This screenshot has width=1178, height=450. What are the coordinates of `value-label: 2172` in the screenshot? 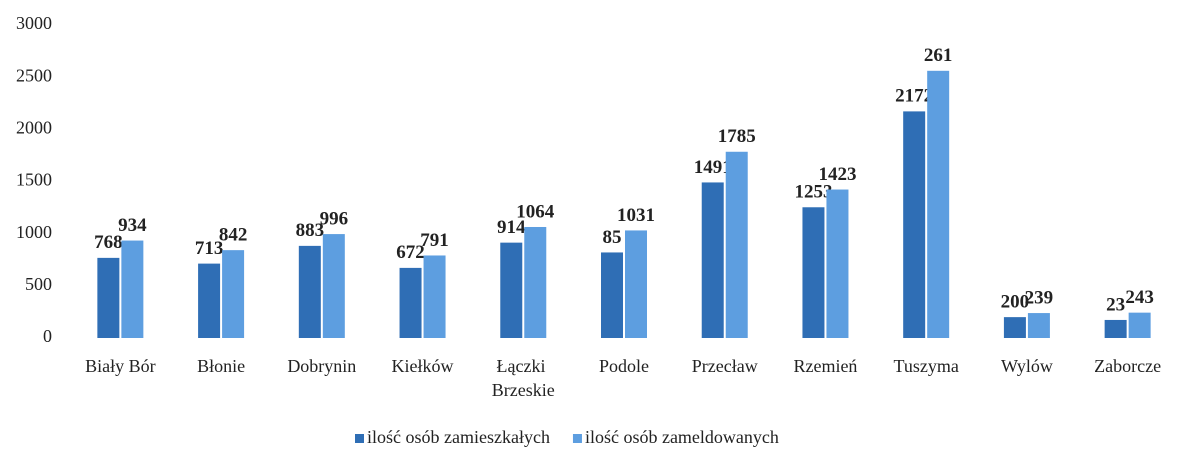 It's located at (914, 96).